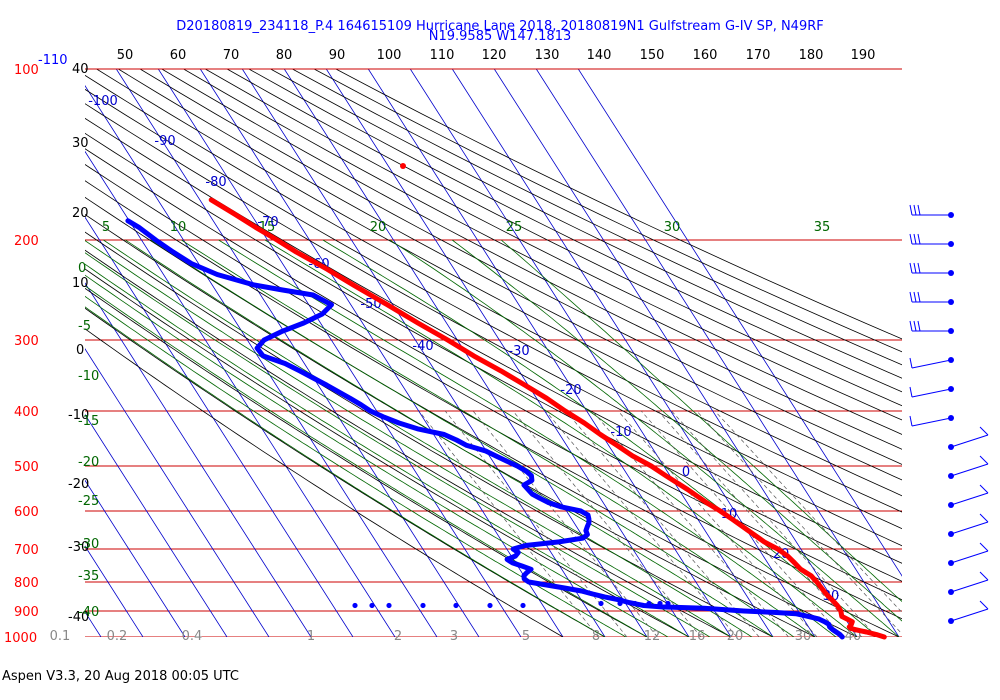 The height and width of the screenshot is (700, 1000). I want to click on mixing-ratio-label: 8, so click(596, 636).